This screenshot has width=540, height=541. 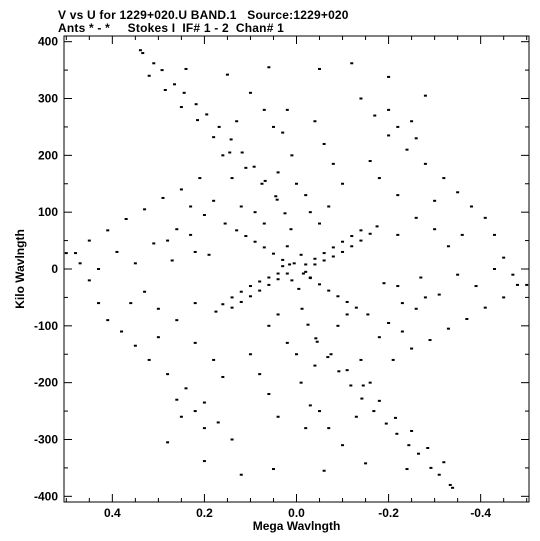 What do you see at coordinates (48, 212) in the screenshot?
I see `y-tick-label: 100` at bounding box center [48, 212].